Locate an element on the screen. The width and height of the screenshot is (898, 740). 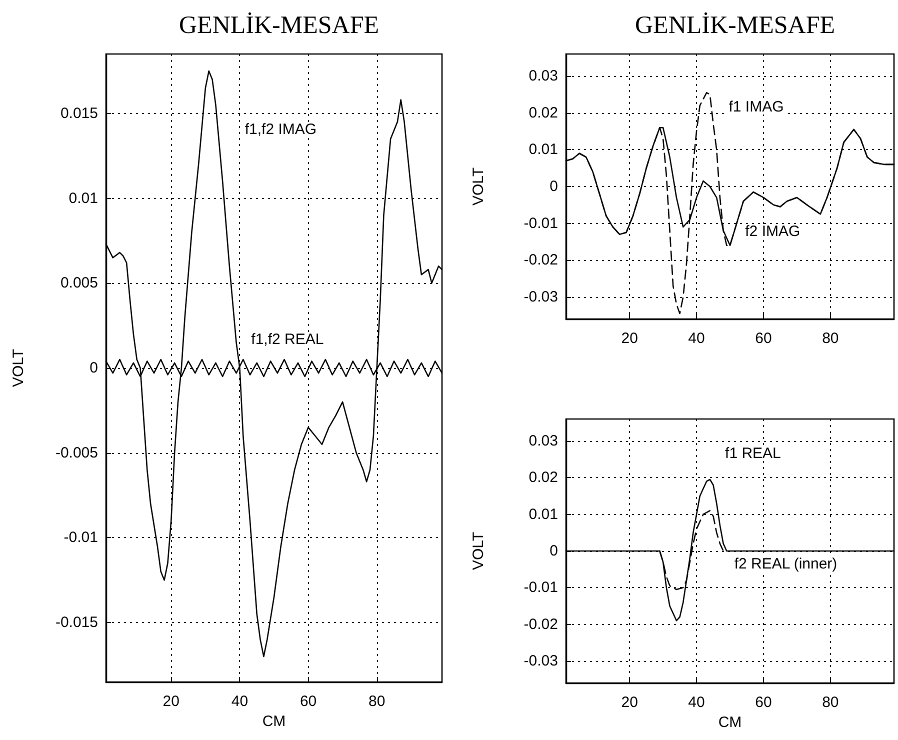
annotation: f1,f2 IMAG is located at coordinates (280, 129).